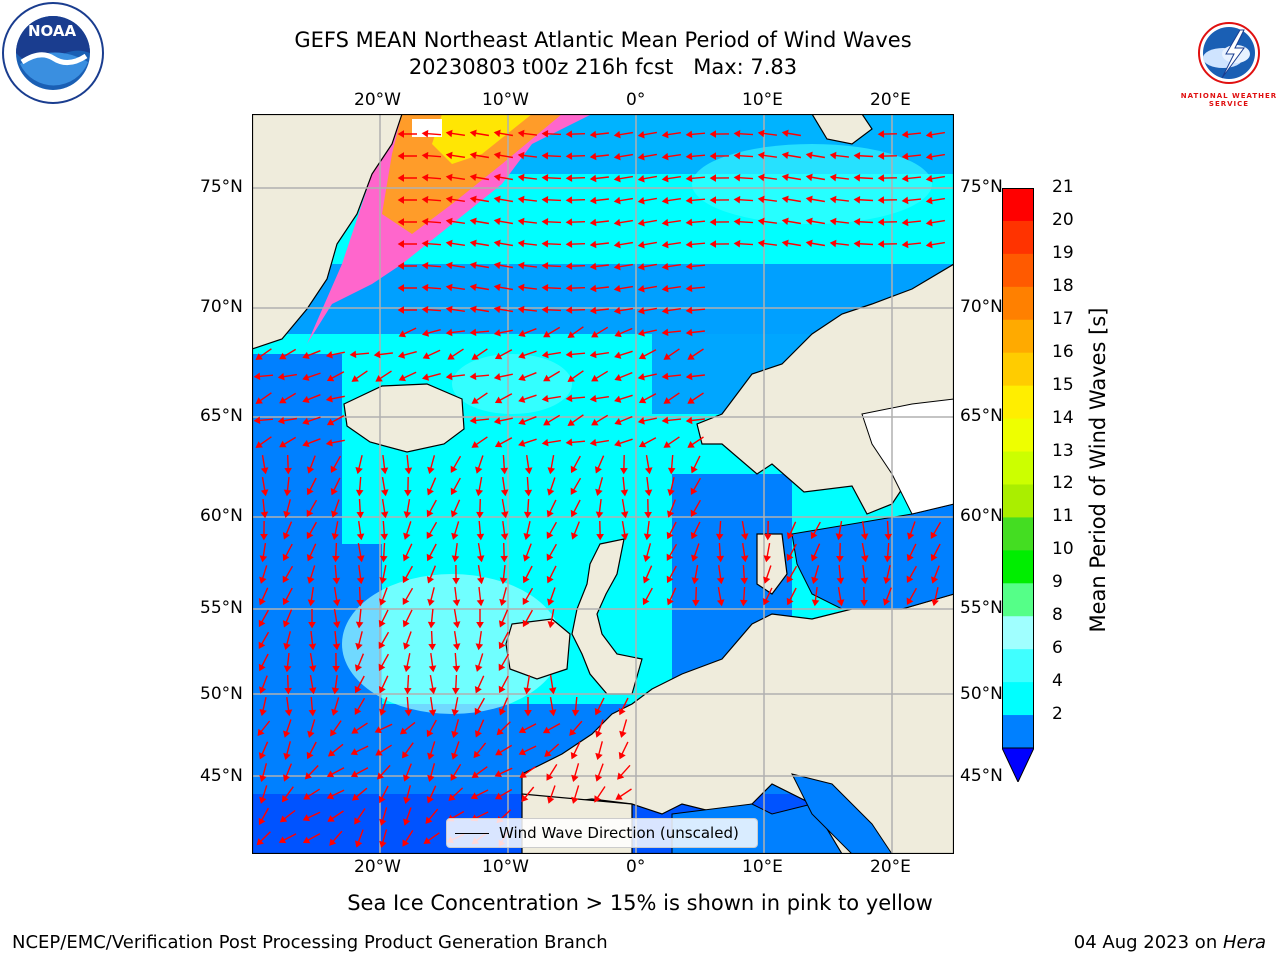  I want to click on footer-date: 04 Aug 2023 on Hera, so click(1170, 942).